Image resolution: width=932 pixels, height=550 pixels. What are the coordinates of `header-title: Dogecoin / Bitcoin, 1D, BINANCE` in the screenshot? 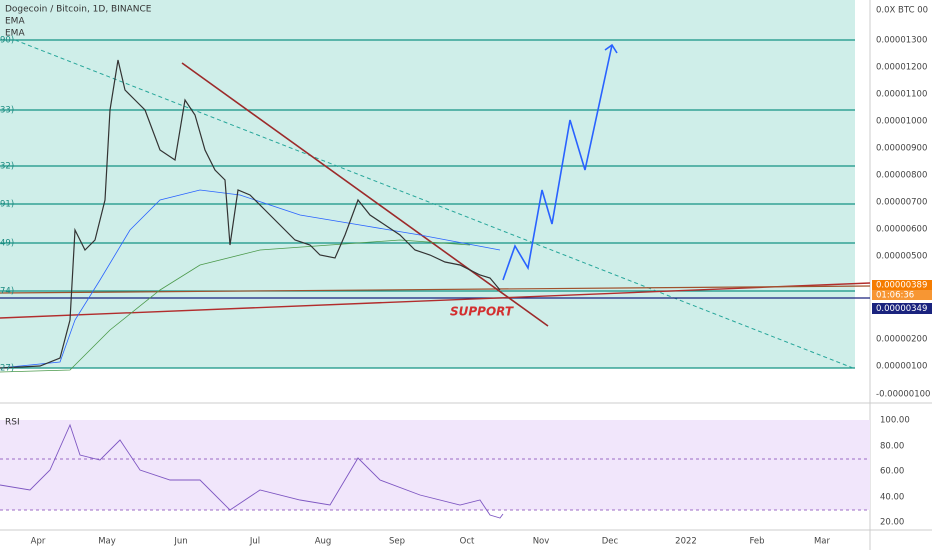 It's located at (78, 10).